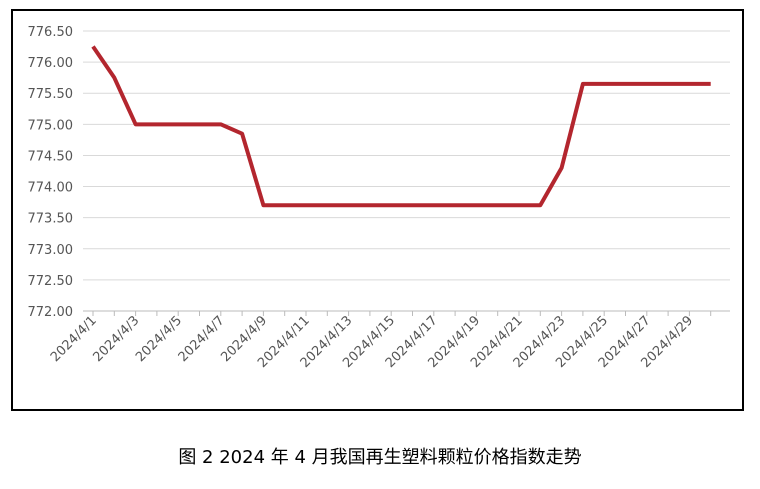  What do you see at coordinates (51, 156) in the screenshot?
I see `y-tick-label: 774.50` at bounding box center [51, 156].